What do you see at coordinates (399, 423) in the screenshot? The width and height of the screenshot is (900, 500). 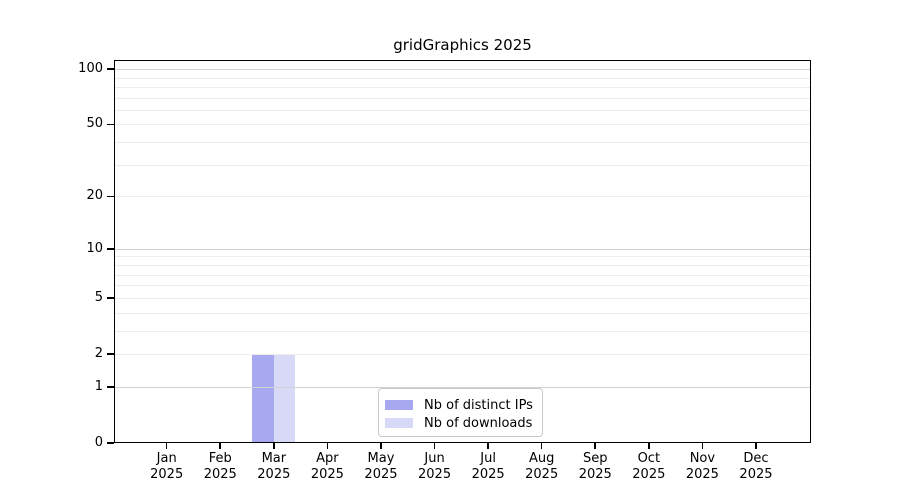 I see `legend-swatch-downloads` at bounding box center [399, 423].